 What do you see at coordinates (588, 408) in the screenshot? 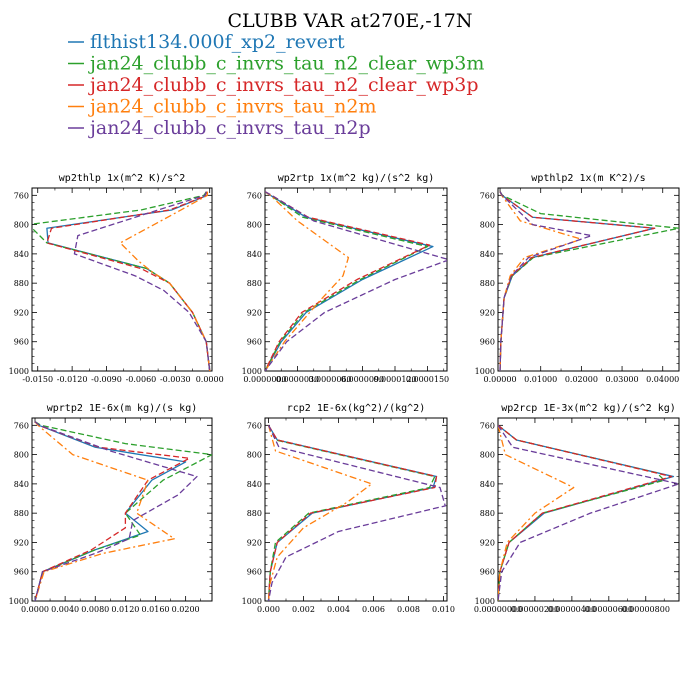
I see `panel-title: wp2rcp 1E-3x(m^2 kg)/(s^2 kg)` at bounding box center [588, 408].